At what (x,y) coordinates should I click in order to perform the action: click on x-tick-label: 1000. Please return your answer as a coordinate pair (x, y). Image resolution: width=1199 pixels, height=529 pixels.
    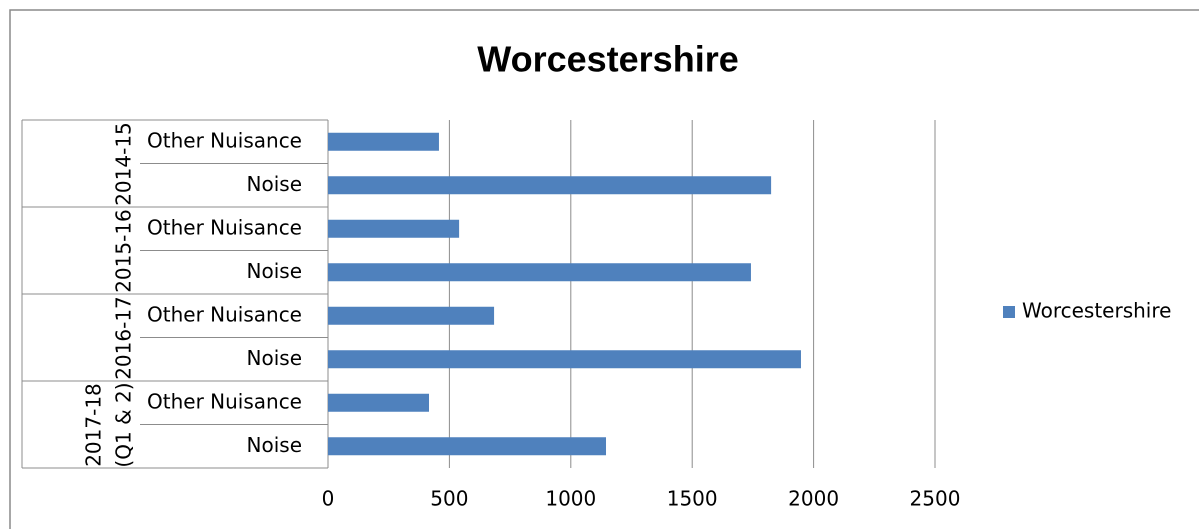
    Looking at the image, I should click on (570, 499).